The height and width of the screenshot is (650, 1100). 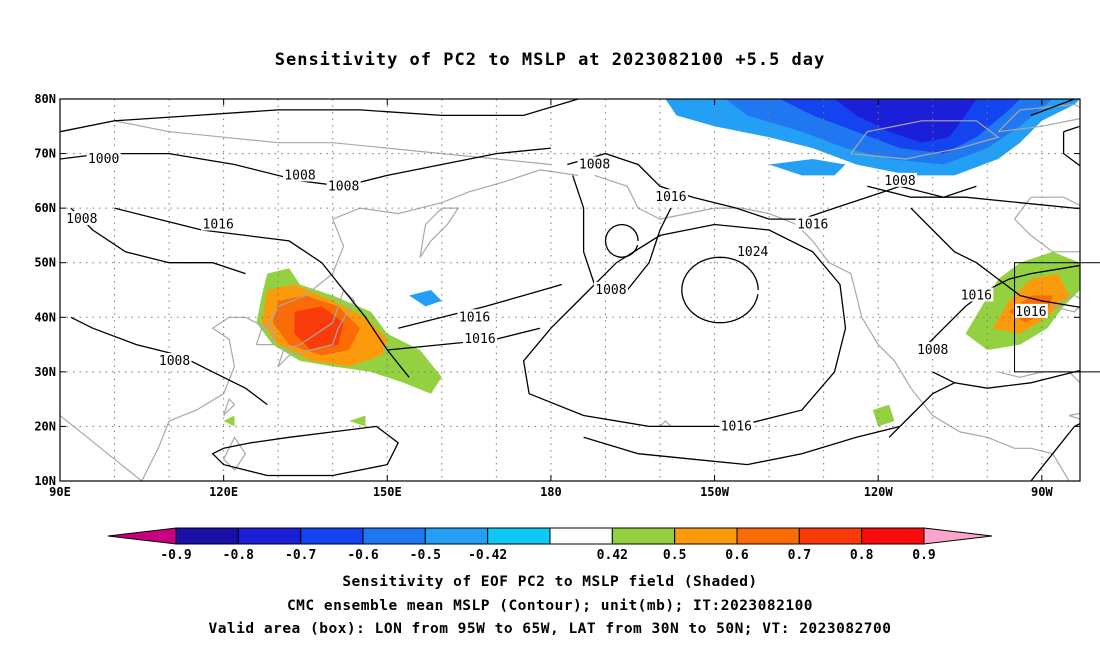 I want to click on shade-mexico, so click(x=883, y=415).